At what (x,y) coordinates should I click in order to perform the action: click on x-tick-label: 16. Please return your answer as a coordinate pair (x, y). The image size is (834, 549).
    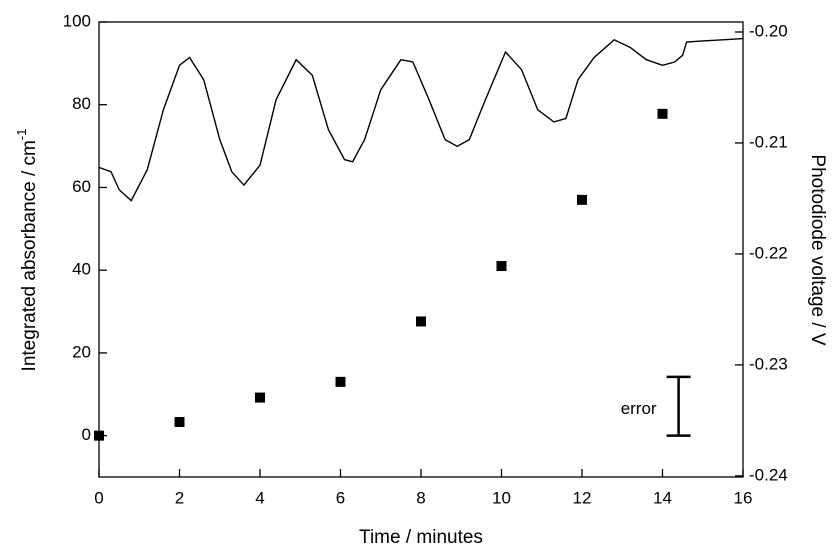
    Looking at the image, I should click on (743, 497).